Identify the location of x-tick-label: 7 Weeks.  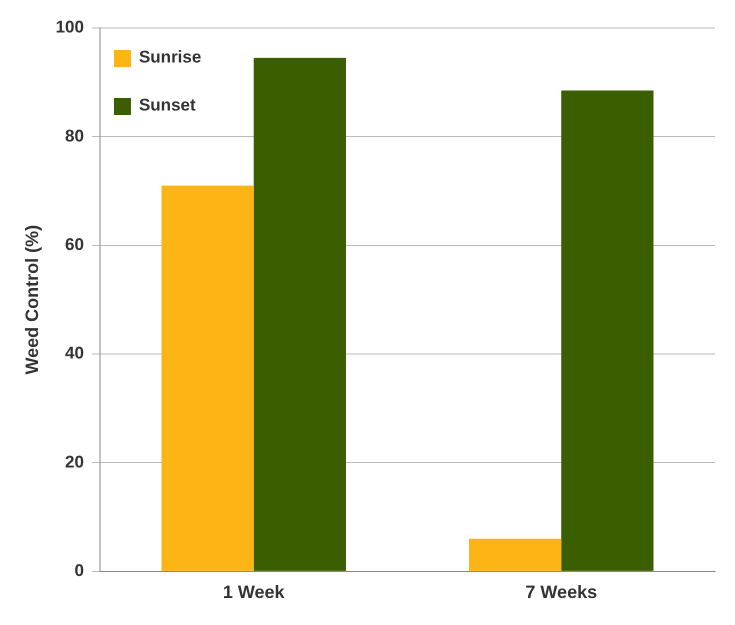
(561, 592).